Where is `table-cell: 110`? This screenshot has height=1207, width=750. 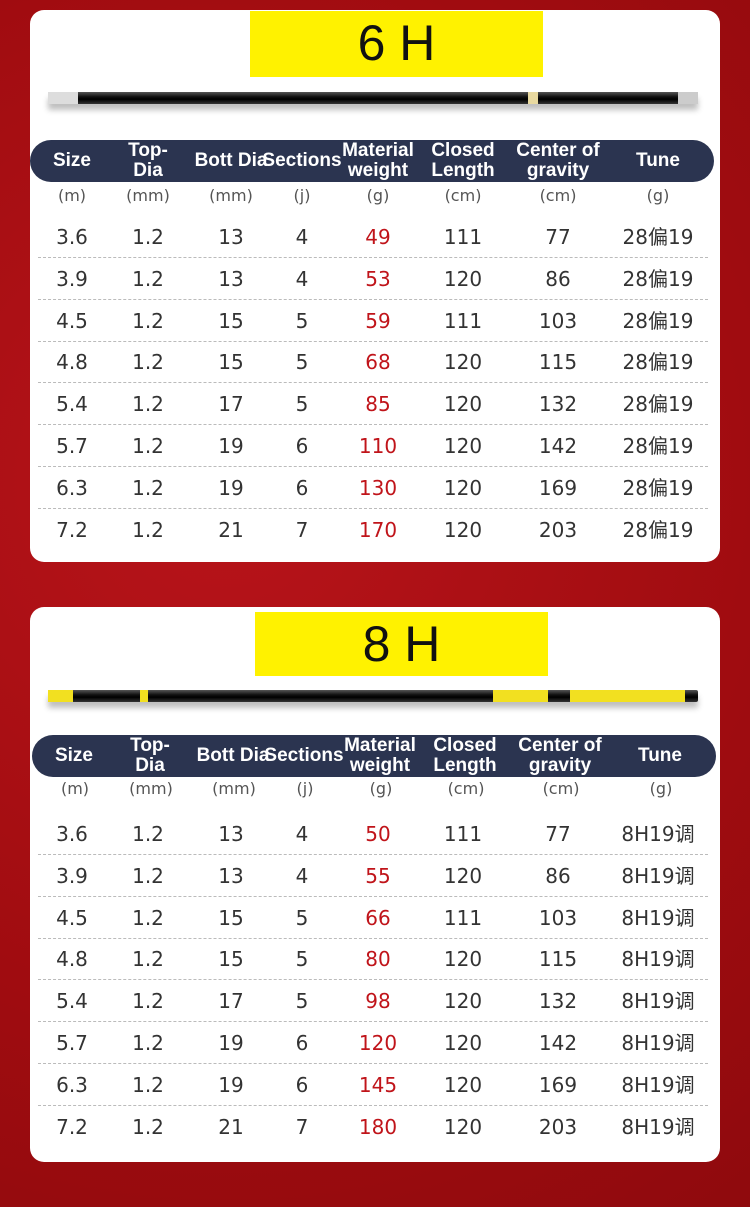 table-cell: 110 is located at coordinates (378, 446).